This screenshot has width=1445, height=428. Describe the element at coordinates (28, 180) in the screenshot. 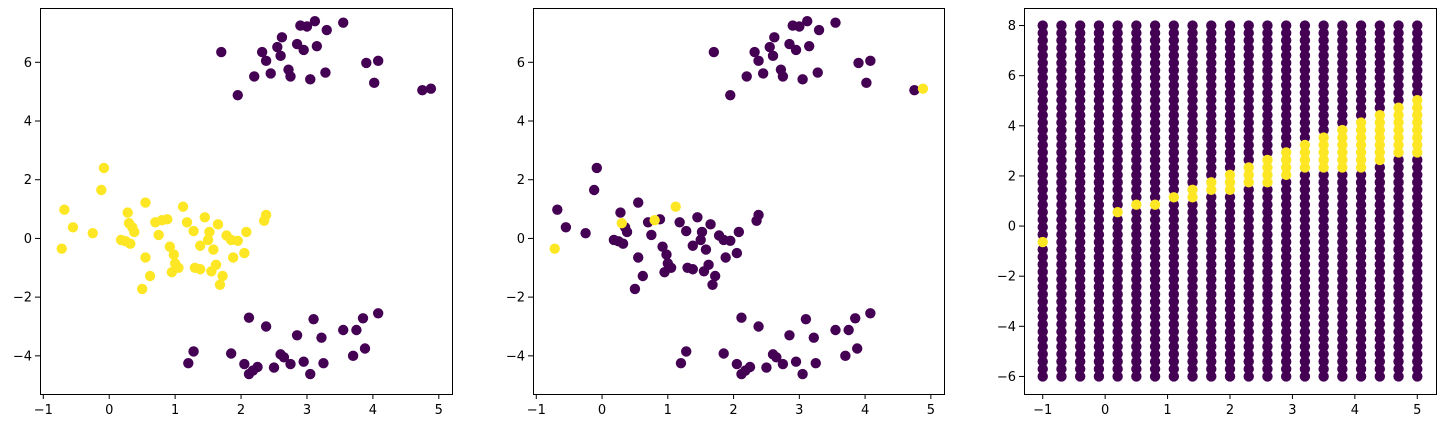

I see `y-tick-label: 2` at that location.